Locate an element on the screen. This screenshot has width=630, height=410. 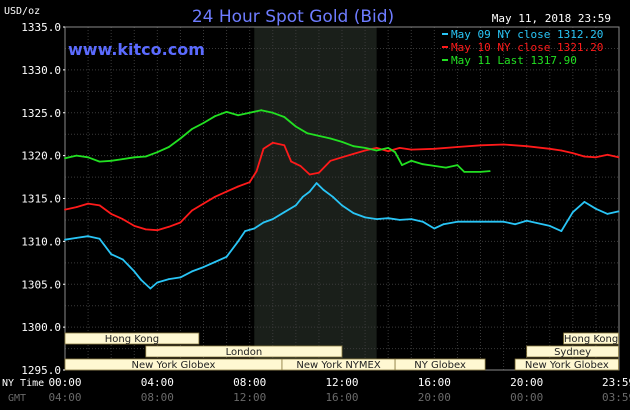
x-tick-label-ny: 20:00 is located at coordinates (526, 382).